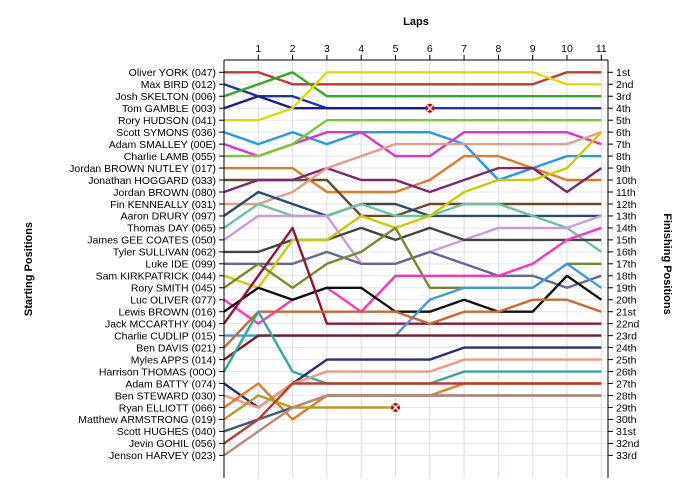 This screenshot has width=700, height=495. I want to click on finishing-position-label: 29th, so click(626, 408).